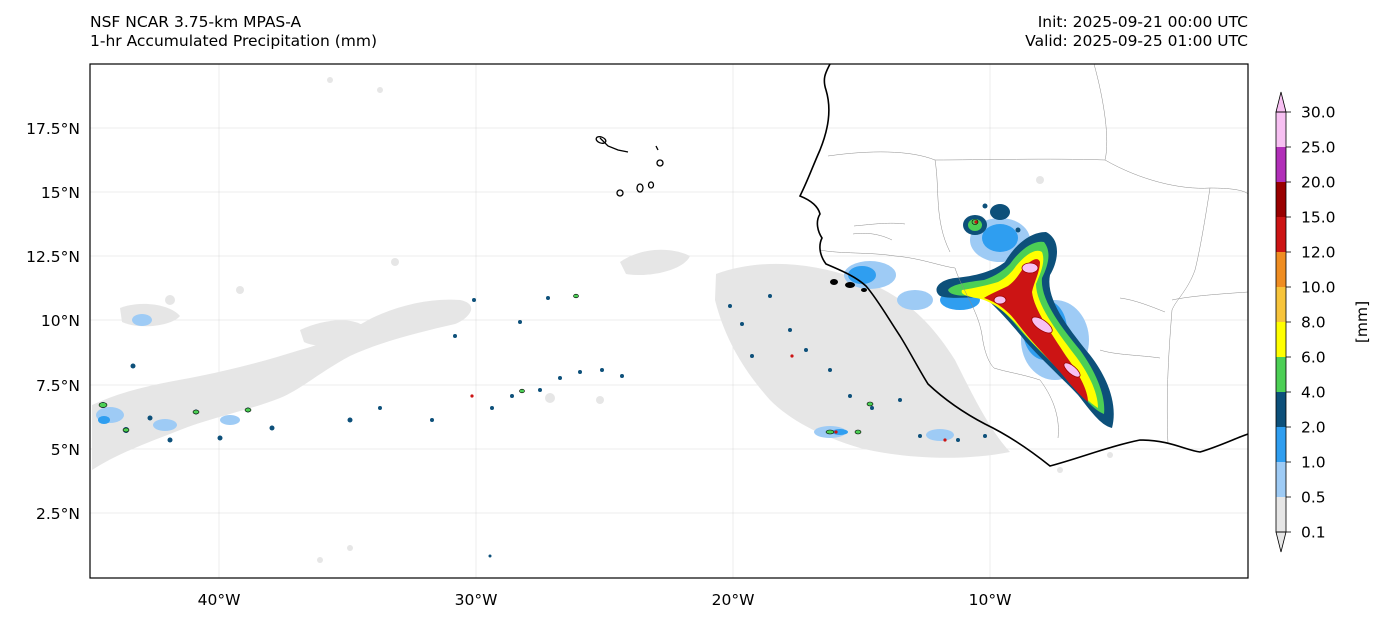 This screenshot has height=623, width=1384. Describe the element at coordinates (53, 257) in the screenshot. I see `lat-label: 12.5°N` at that location.